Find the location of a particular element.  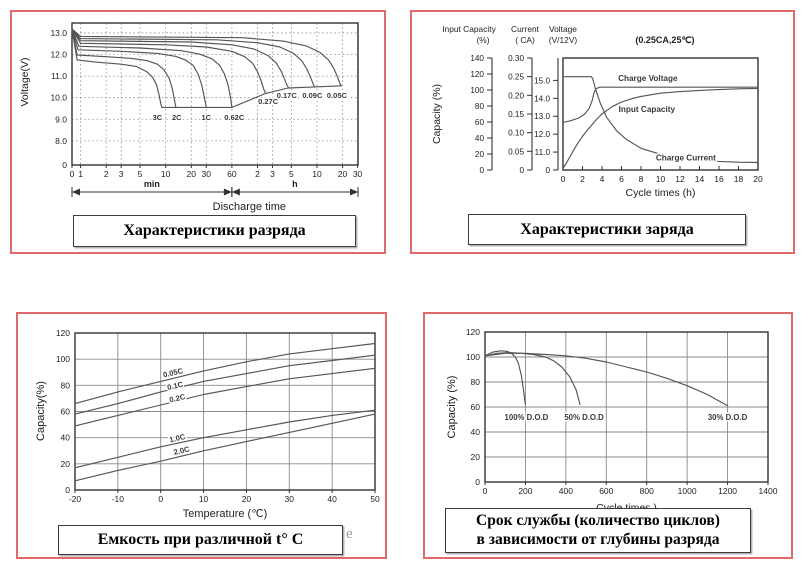

svg-text: 1000 is located at coordinates (687, 491).